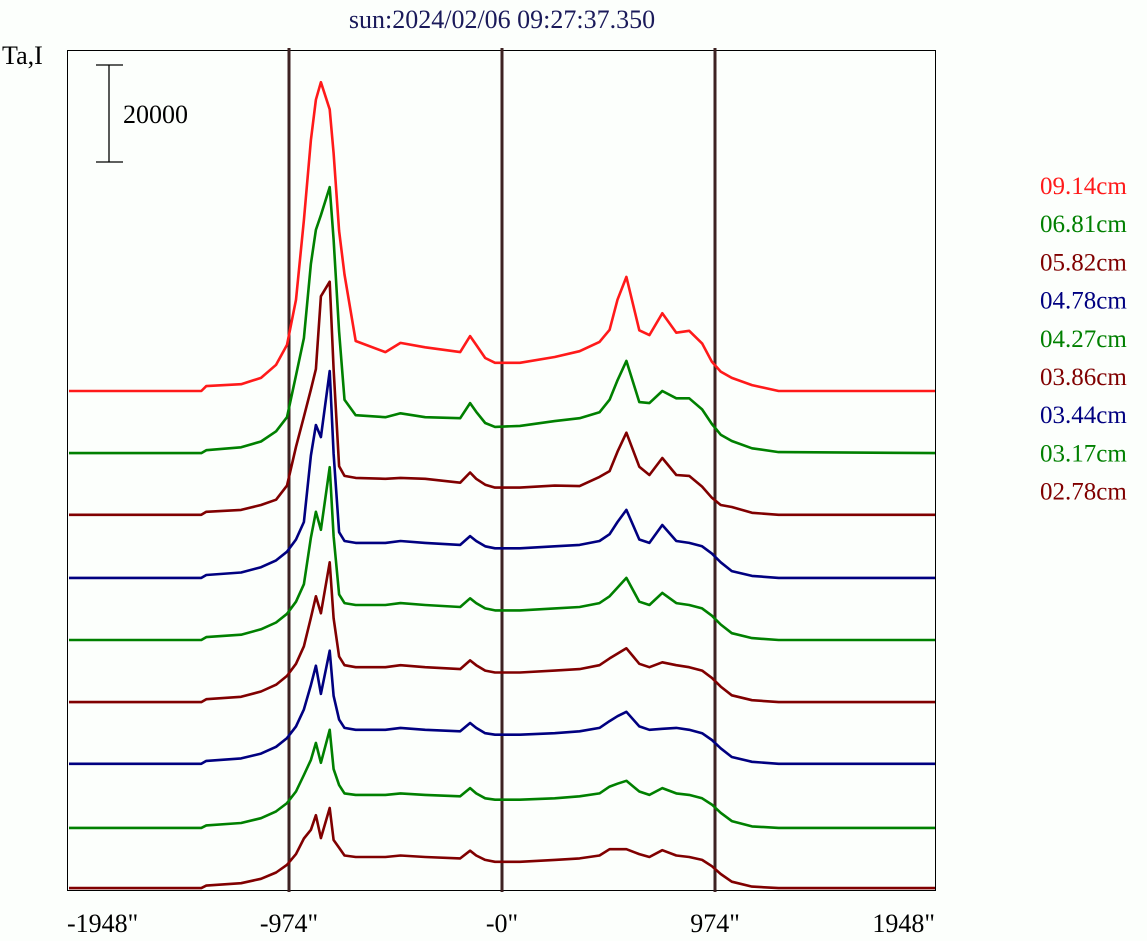 Image resolution: width=1147 pixels, height=941 pixels. I want to click on legend-item: 05.82cm, so click(1083, 262).